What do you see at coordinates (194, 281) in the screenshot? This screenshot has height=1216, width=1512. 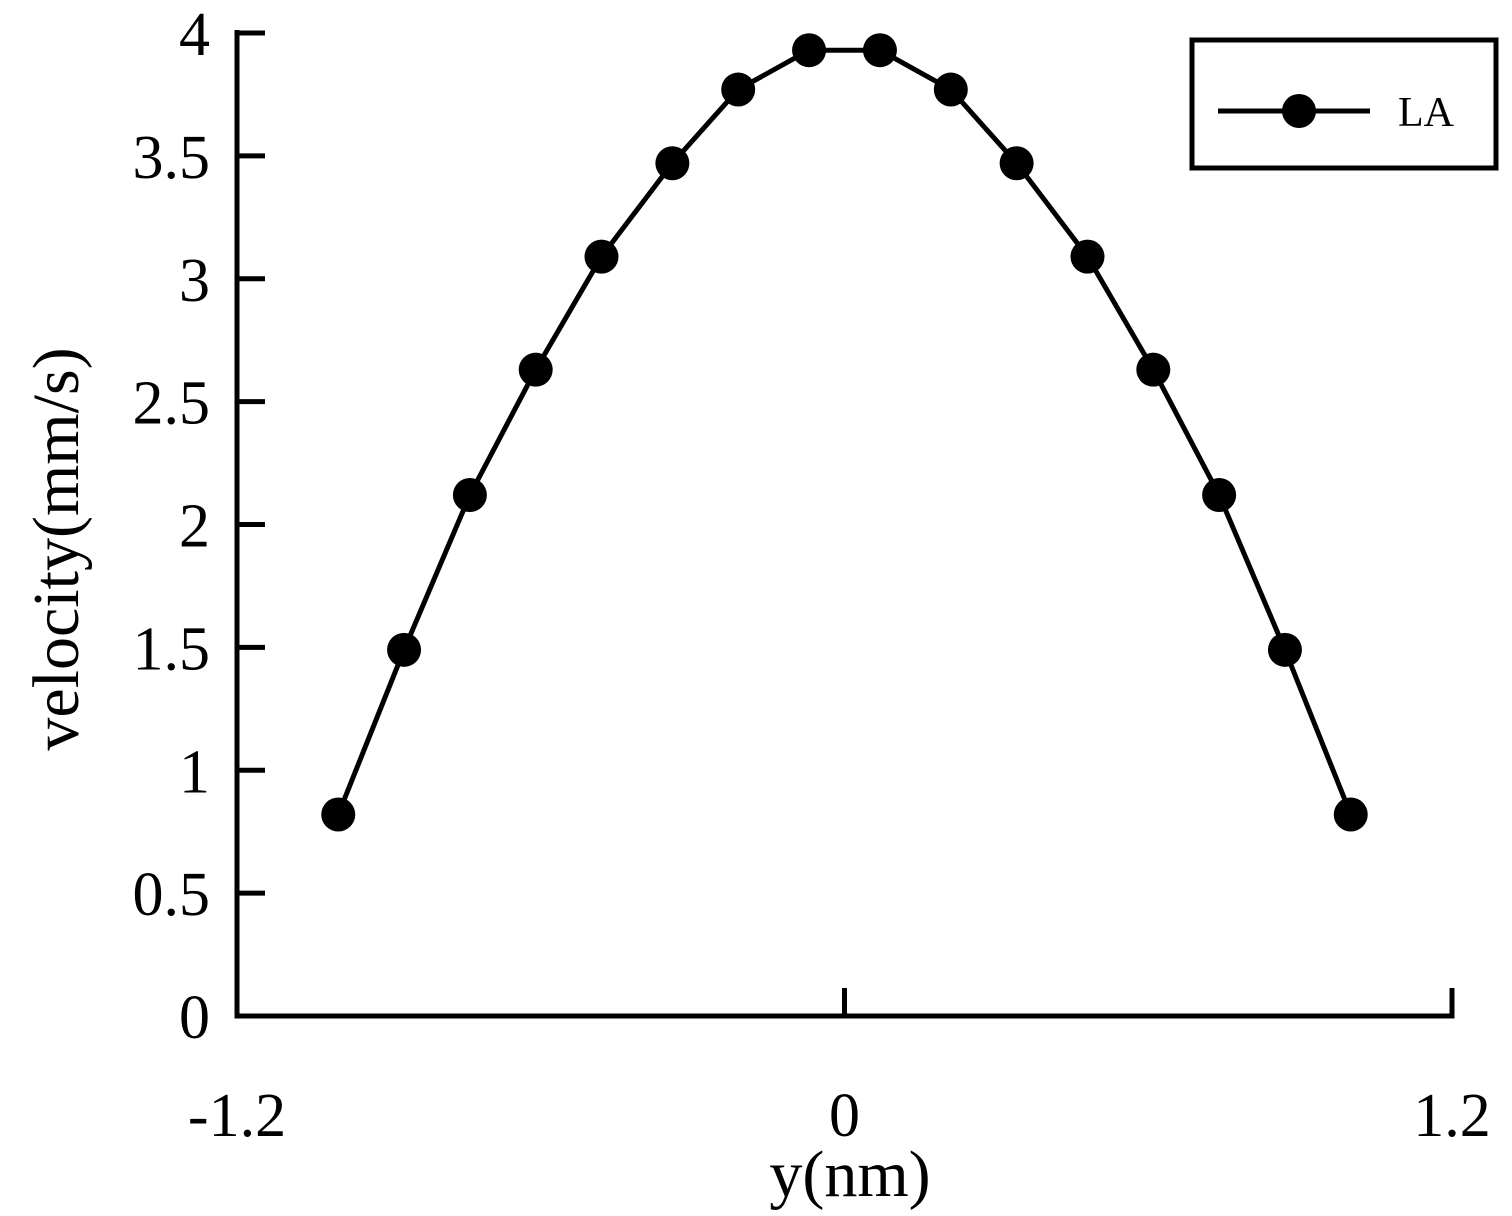 I see `y-tick-label: 3` at bounding box center [194, 281].